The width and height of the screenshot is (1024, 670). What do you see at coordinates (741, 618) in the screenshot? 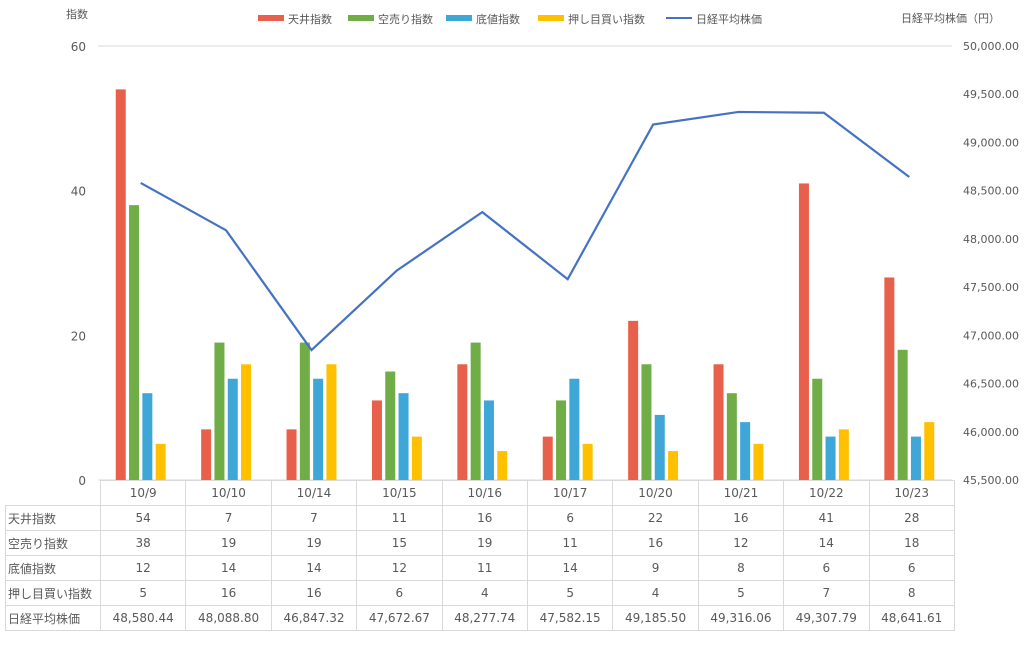
I see `table-cell: 49,316.06` at bounding box center [741, 618].